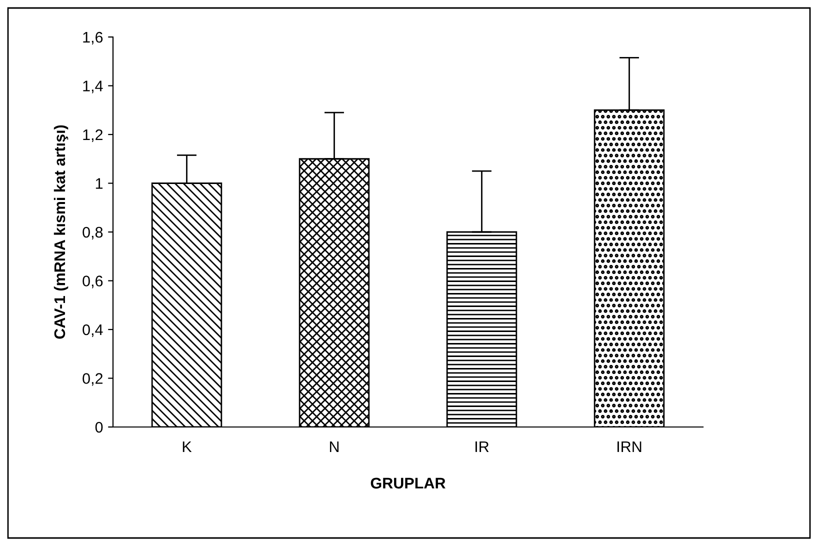 Image resolution: width=818 pixels, height=547 pixels. I want to click on y-axis-title: CAV-1 (mRNA kısmi kat artışı), so click(61, 232).